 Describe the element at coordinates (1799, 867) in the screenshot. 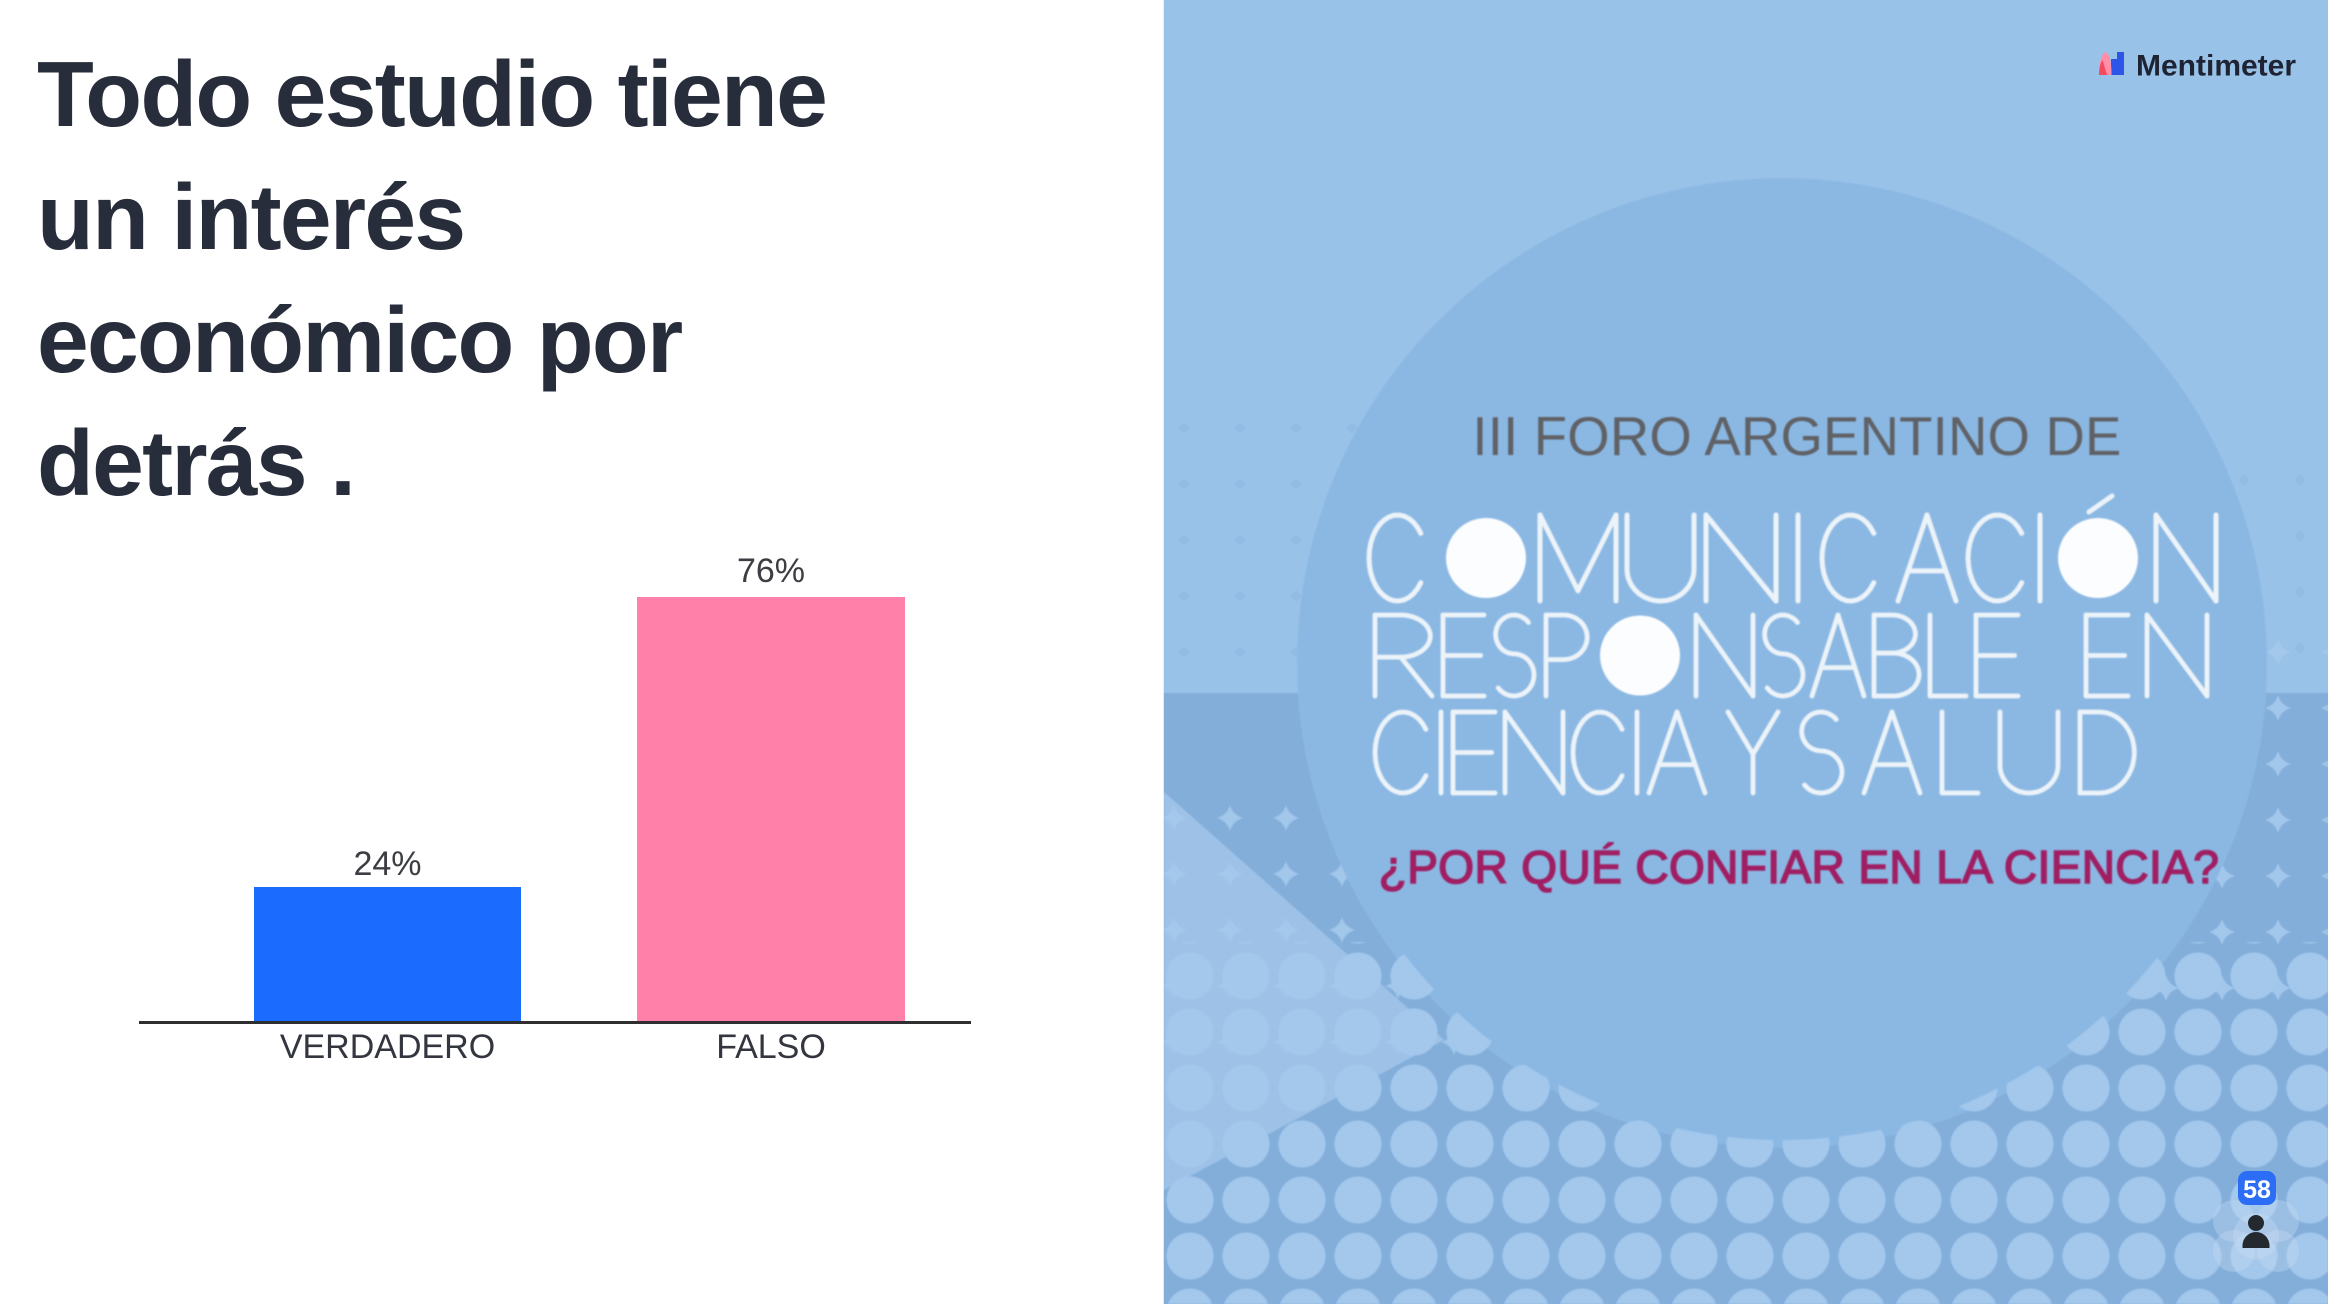

I see `svg-text:¿POR QUÉ CONFIAR EN LA CIENCIA: ¿POR QUÉ CONFIAR EN LA CIENCIA?` at that location.